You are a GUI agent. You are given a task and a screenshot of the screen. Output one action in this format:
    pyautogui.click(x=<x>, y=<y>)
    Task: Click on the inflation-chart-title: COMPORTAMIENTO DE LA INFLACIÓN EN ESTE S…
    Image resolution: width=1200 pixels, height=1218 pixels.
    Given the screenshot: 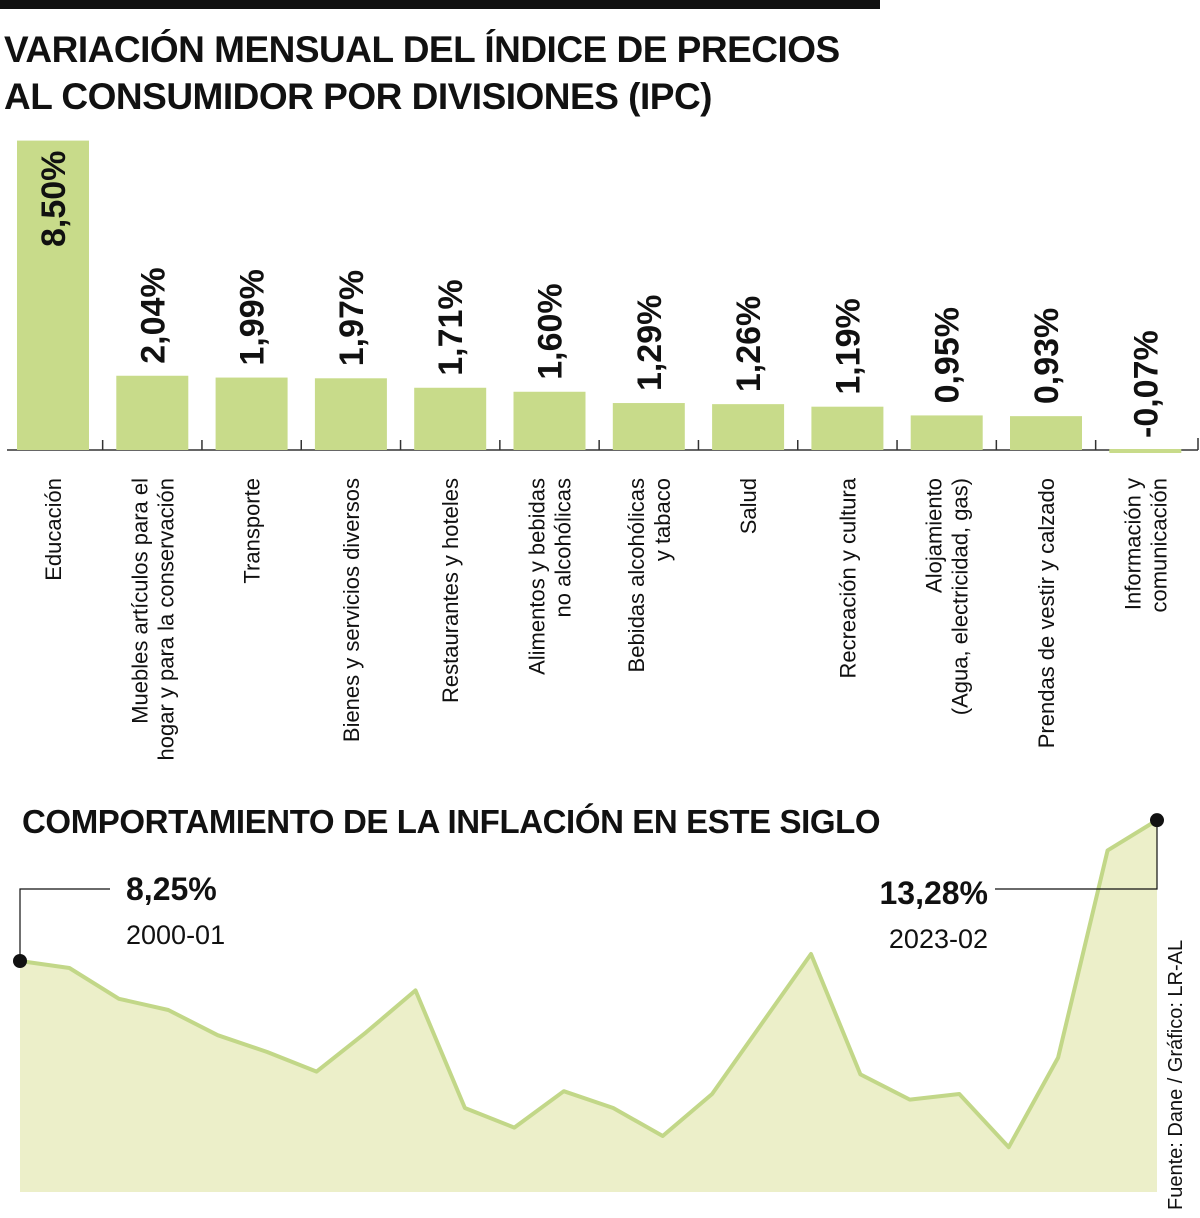 What is the action you would take?
    pyautogui.click(x=451, y=821)
    